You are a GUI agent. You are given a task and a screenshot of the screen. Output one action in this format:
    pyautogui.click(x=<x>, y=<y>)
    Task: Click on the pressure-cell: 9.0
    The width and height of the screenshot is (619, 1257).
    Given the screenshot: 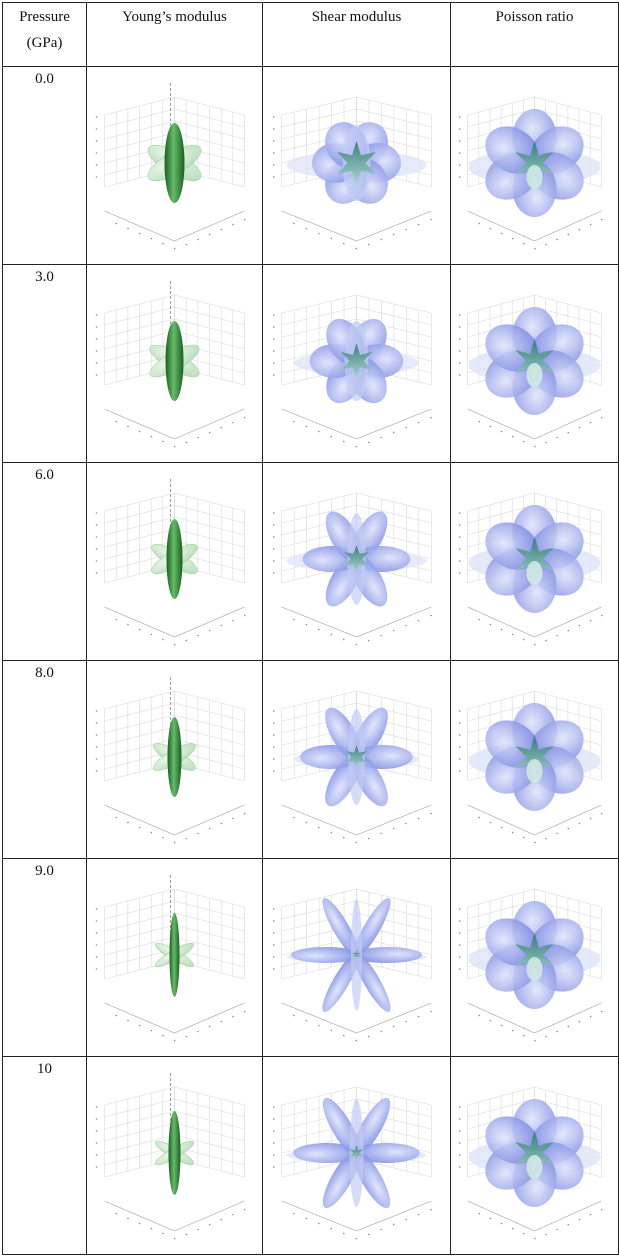 What is the action you would take?
    pyautogui.click(x=44, y=957)
    